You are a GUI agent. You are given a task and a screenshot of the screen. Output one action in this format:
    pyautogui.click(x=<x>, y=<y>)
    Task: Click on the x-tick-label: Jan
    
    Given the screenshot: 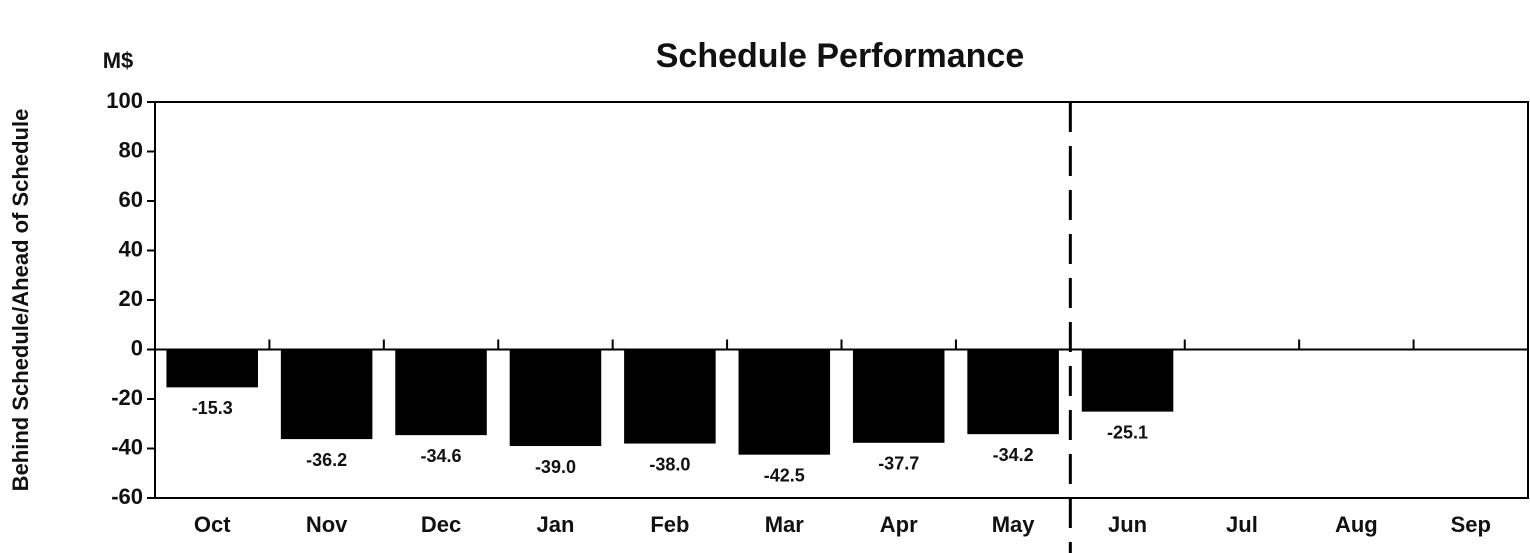 What is the action you would take?
    pyautogui.click(x=555, y=524)
    